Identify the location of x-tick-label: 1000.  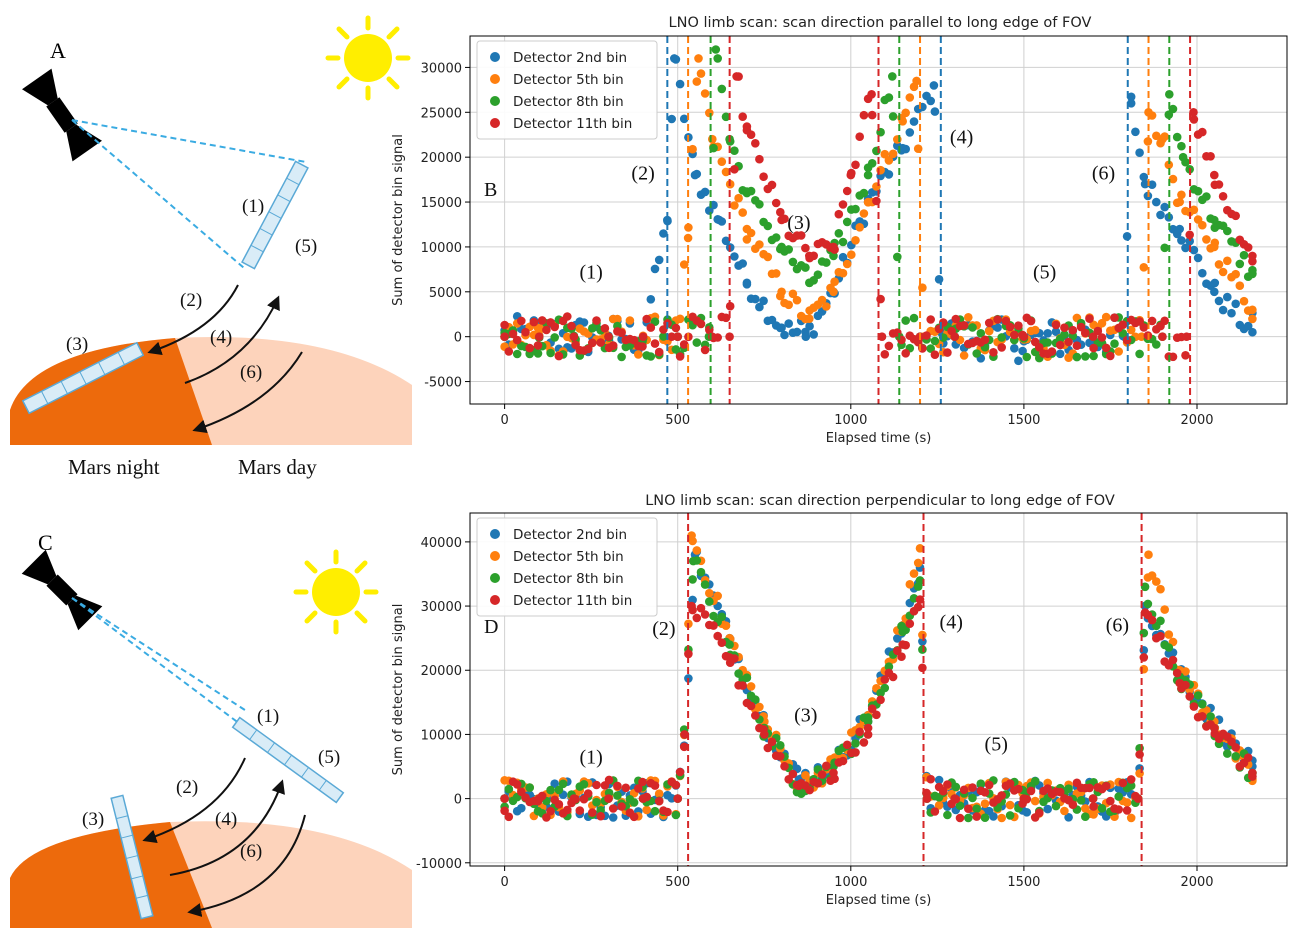
(850, 882).